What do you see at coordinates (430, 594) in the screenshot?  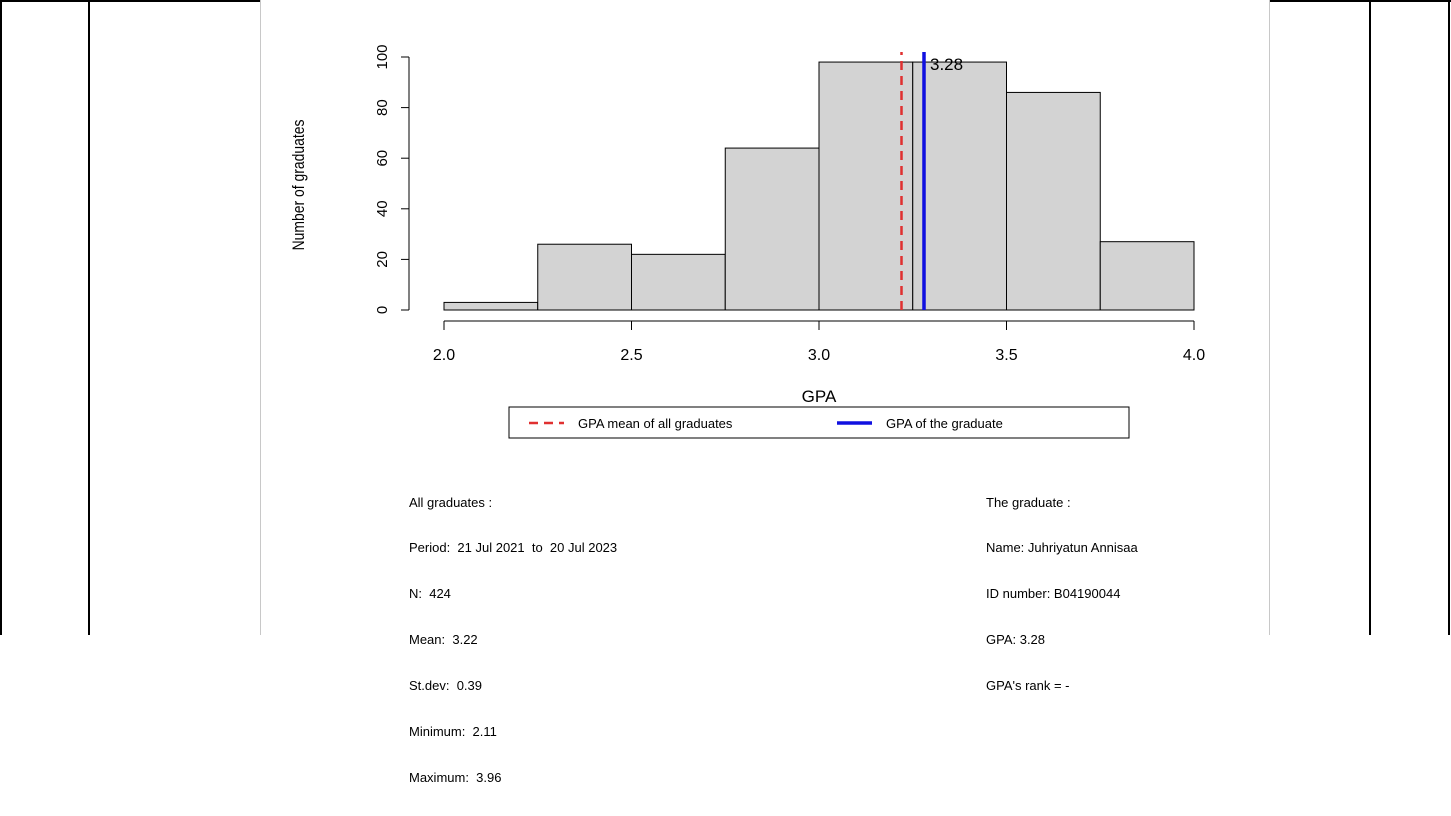 I see `n-text: N: 424` at bounding box center [430, 594].